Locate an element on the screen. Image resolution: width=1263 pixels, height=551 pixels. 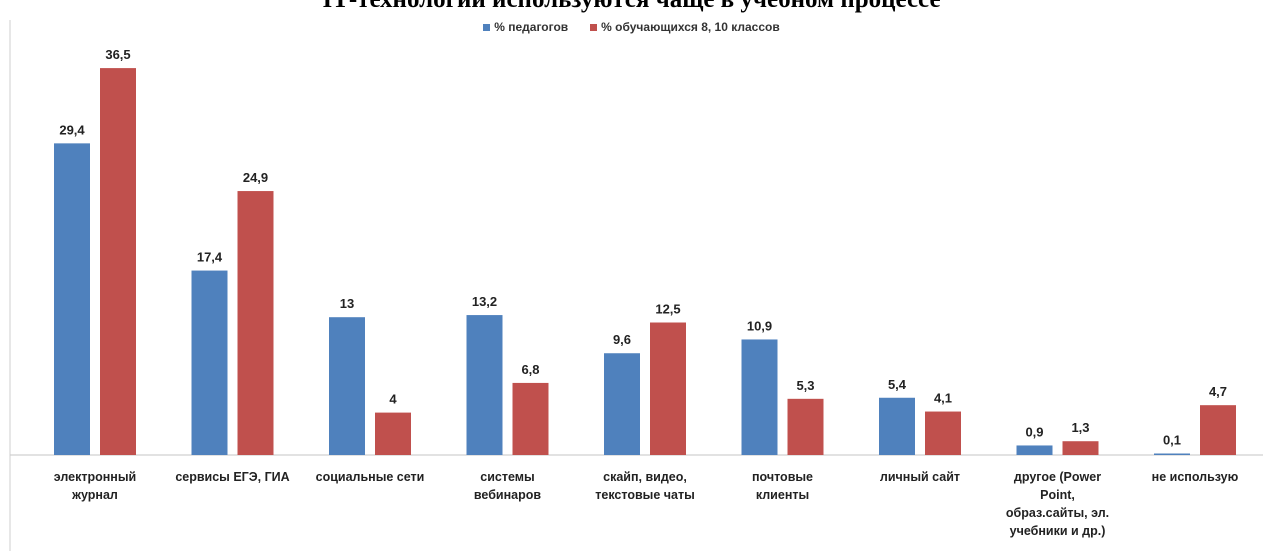
category-label-3: системы is located at coordinates (507, 477).